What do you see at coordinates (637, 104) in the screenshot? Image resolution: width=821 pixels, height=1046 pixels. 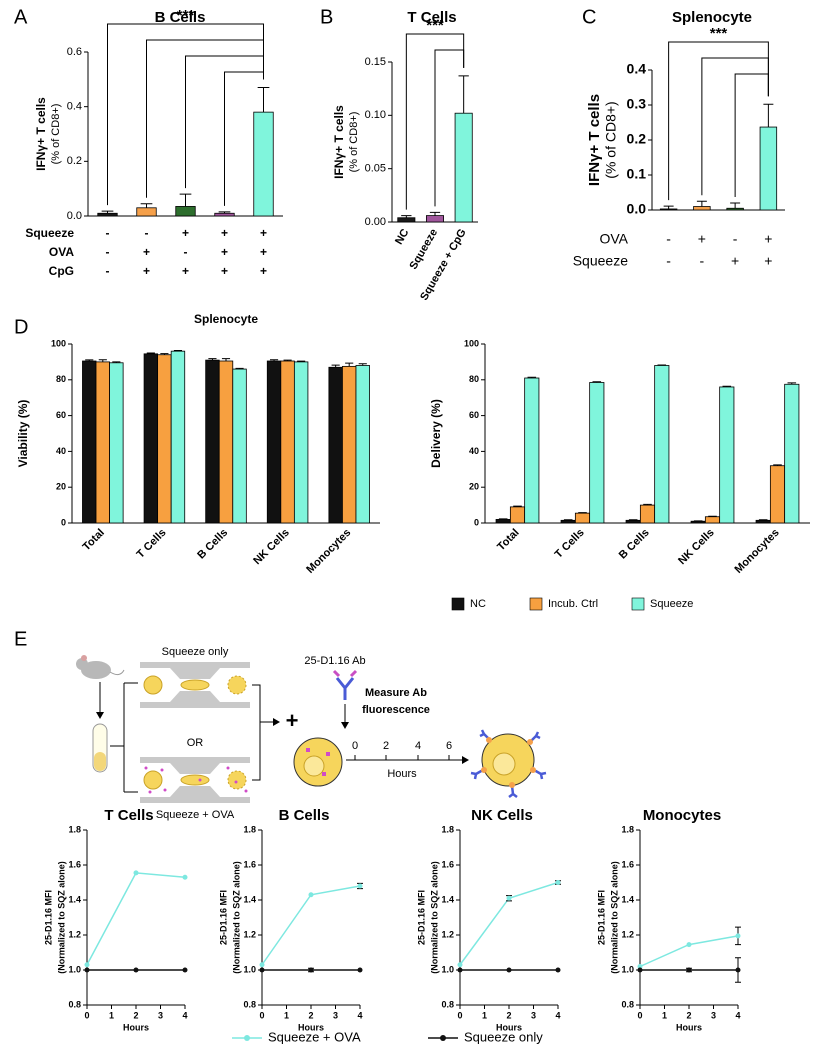 I see `y-tick-label: 0.3` at bounding box center [637, 104].